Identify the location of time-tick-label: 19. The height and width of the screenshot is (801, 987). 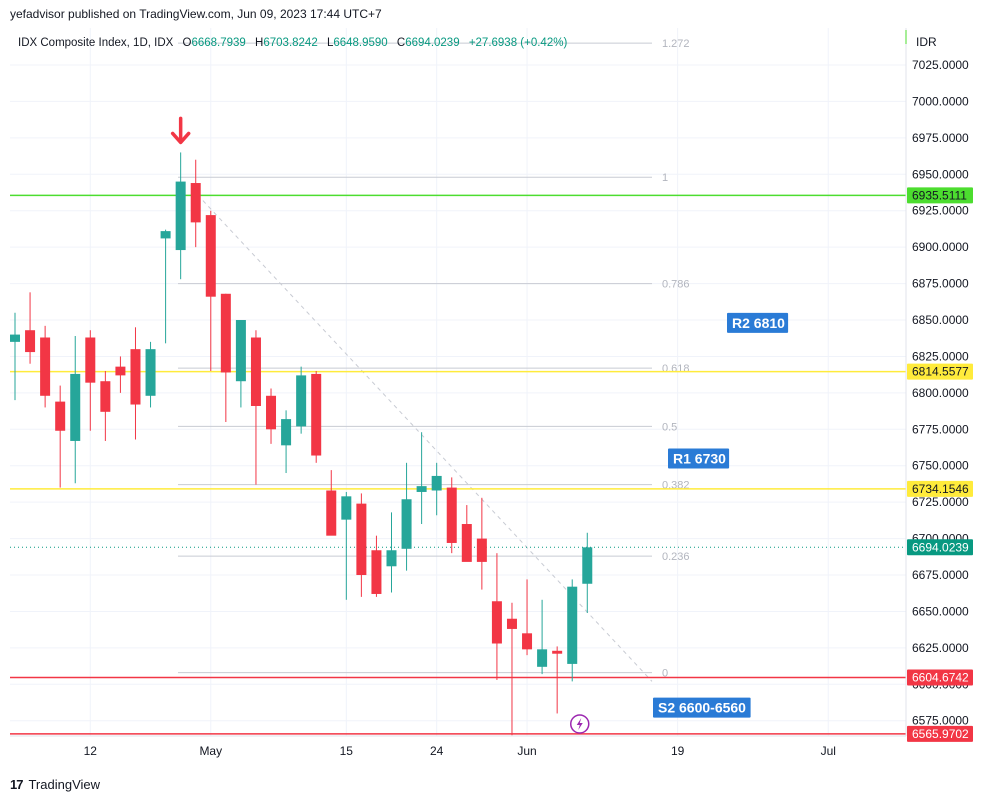
(678, 751).